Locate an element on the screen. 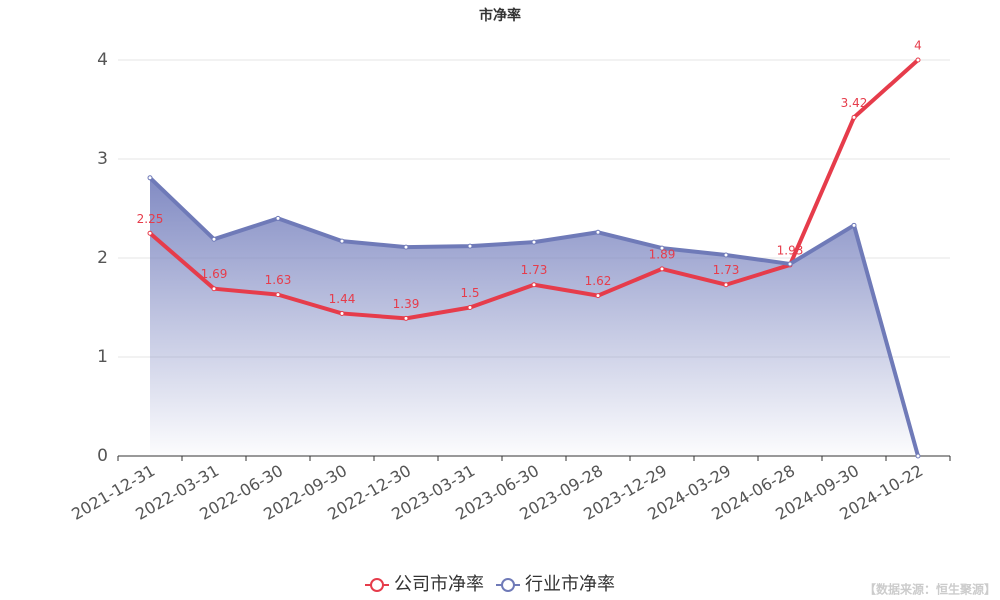  data-label: 1.44 is located at coordinates (342, 299).